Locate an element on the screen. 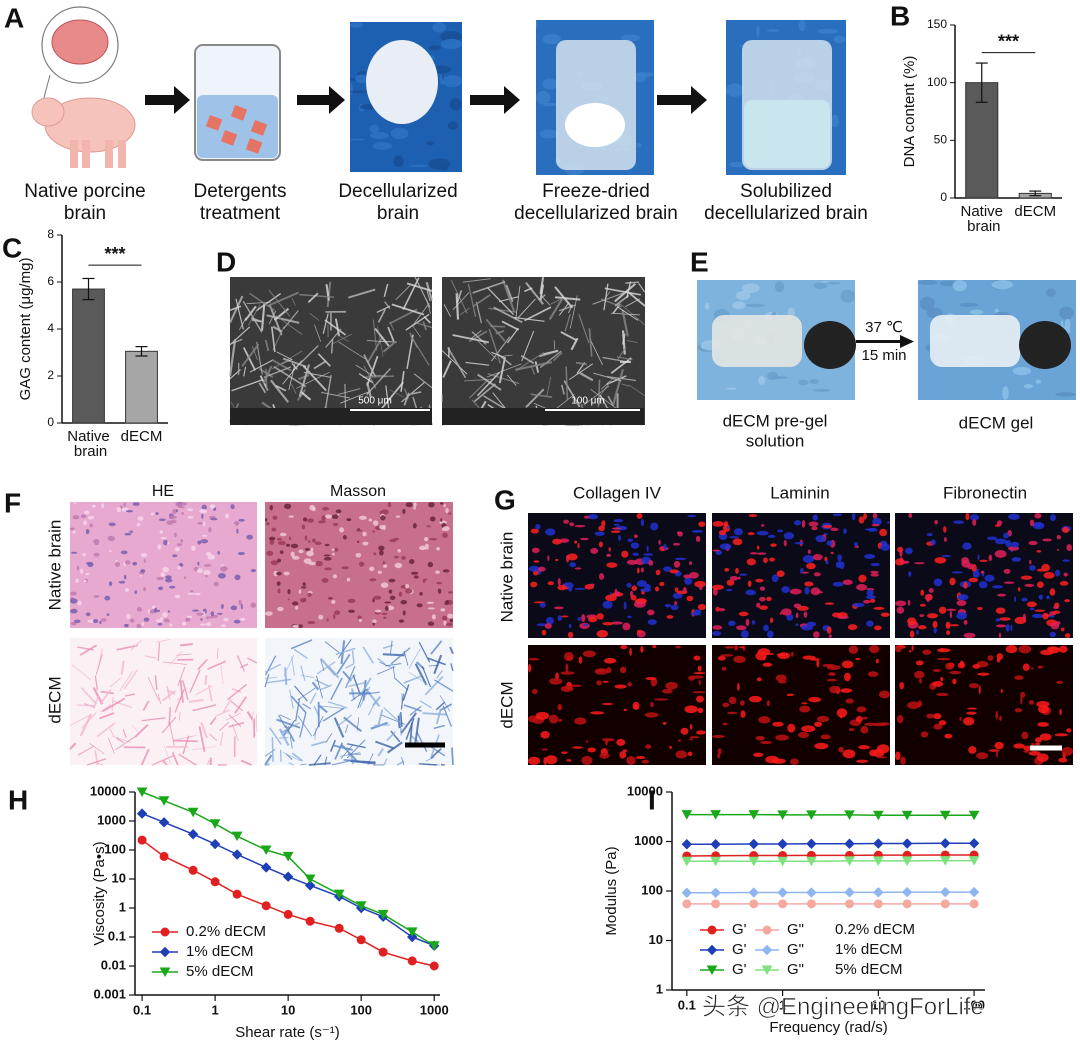 The image size is (1080, 1045). column-label: Fibronectin is located at coordinates (985, 492).